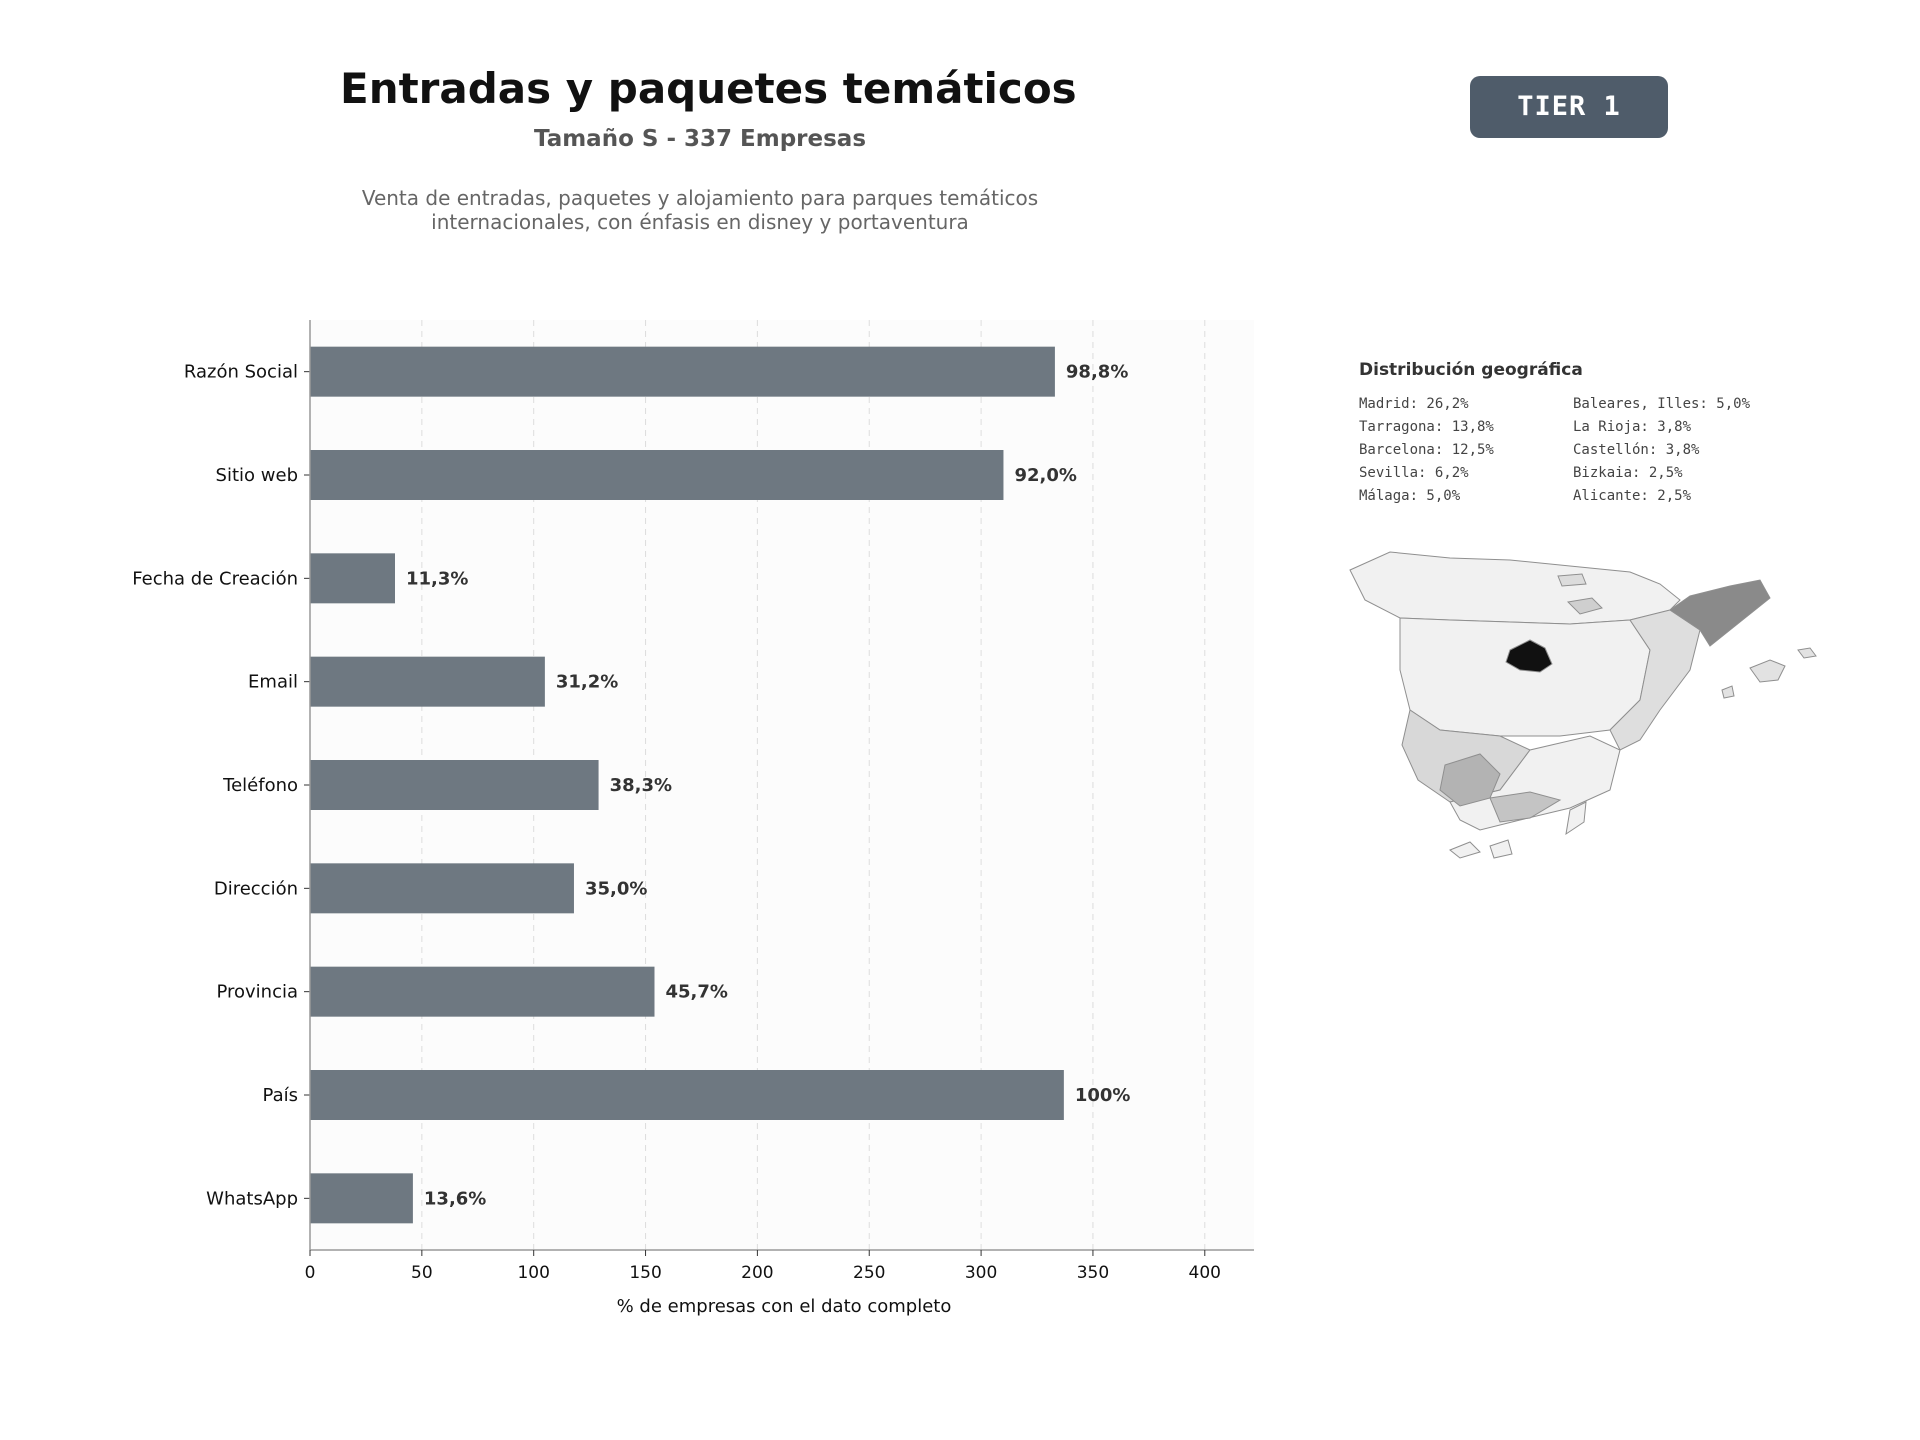 The image size is (1920, 1440). I want to click on geo-item: Baleares, Illes: 5,0%, so click(1662, 404).